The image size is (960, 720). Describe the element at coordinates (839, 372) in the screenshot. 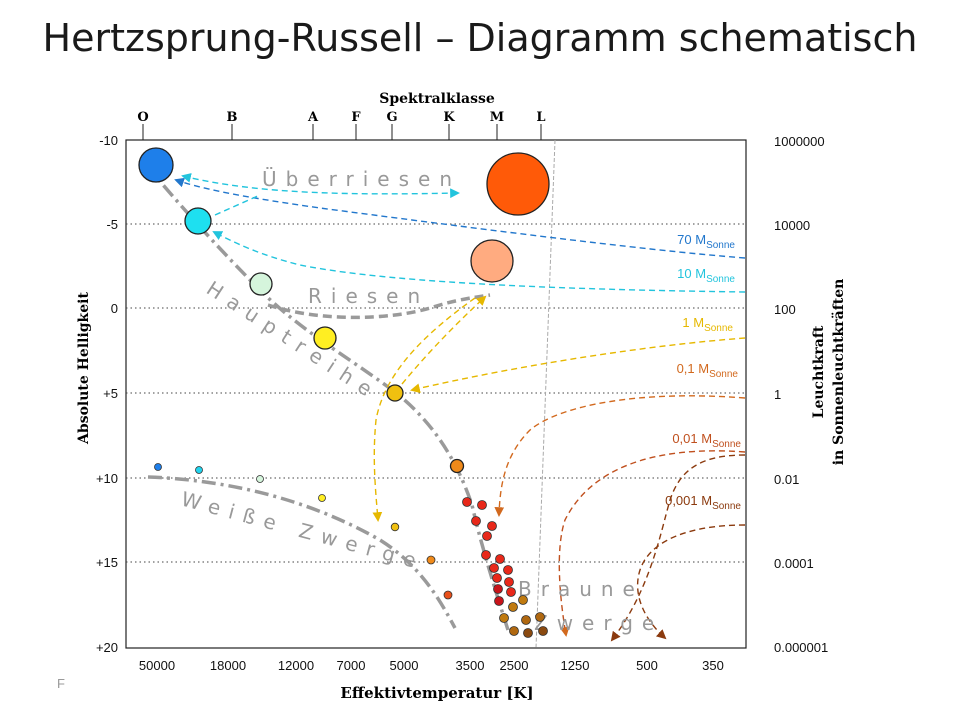

I see `right-axis-label-line2: in Sonnenleuchtkräften` at that location.